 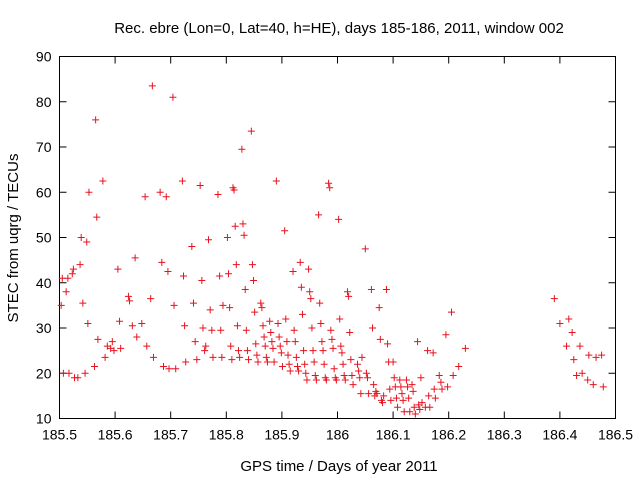 What do you see at coordinates (44, 328) in the screenshot?
I see `y-tick-label: 30` at bounding box center [44, 328].